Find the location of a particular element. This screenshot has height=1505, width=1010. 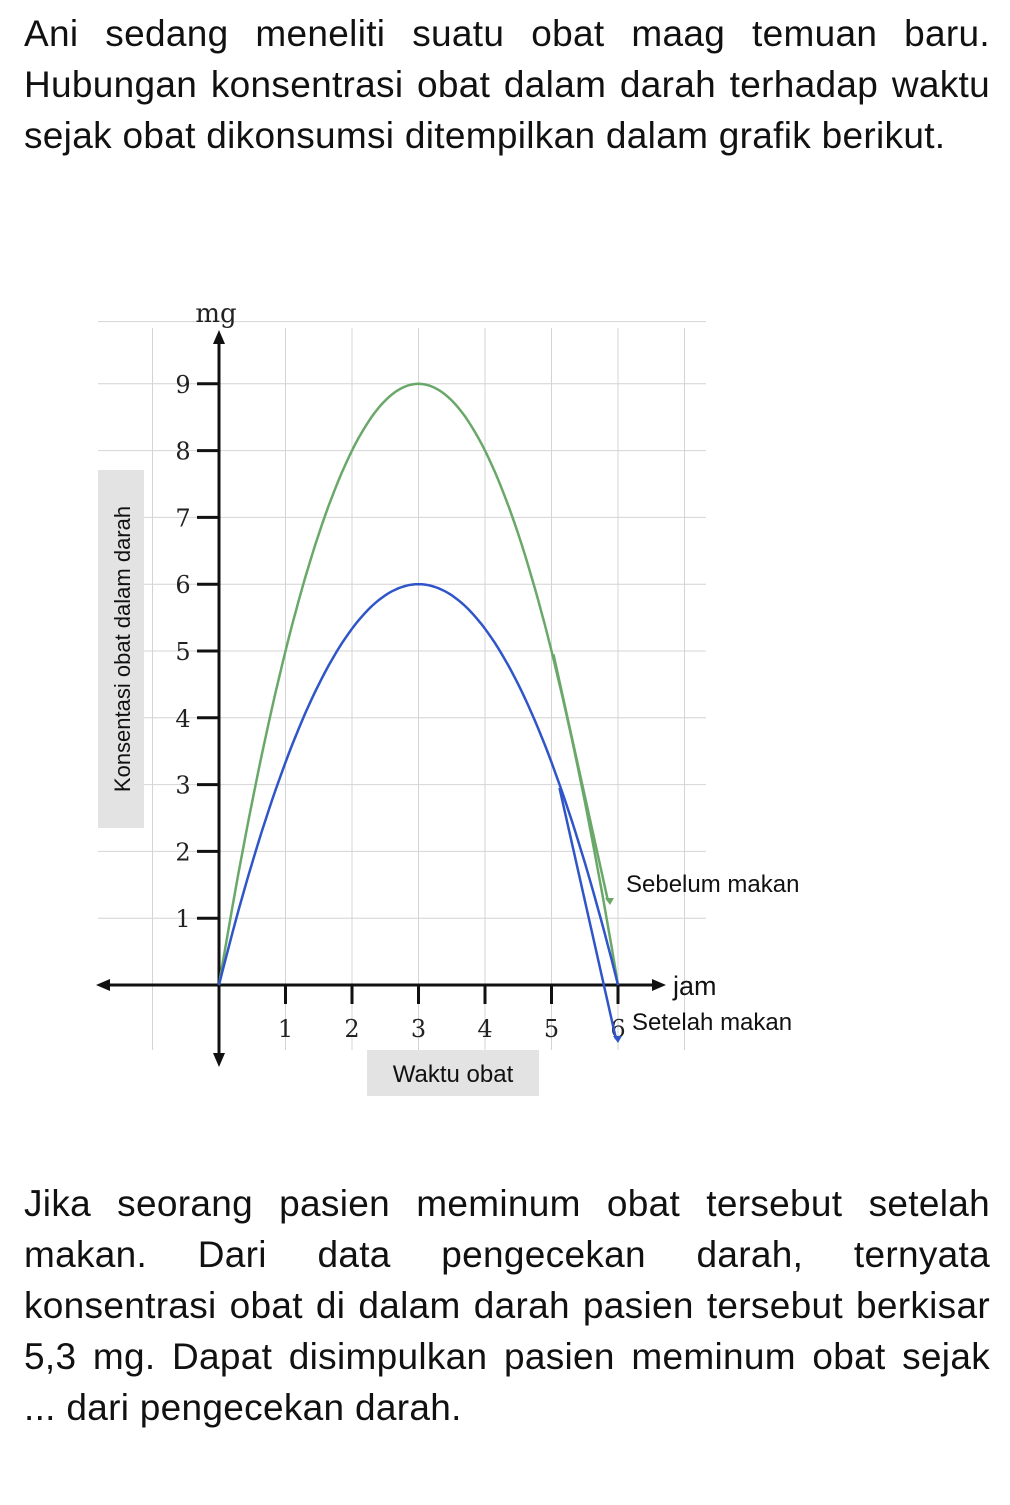

y-axis-up-arrow is located at coordinates (219, 337).